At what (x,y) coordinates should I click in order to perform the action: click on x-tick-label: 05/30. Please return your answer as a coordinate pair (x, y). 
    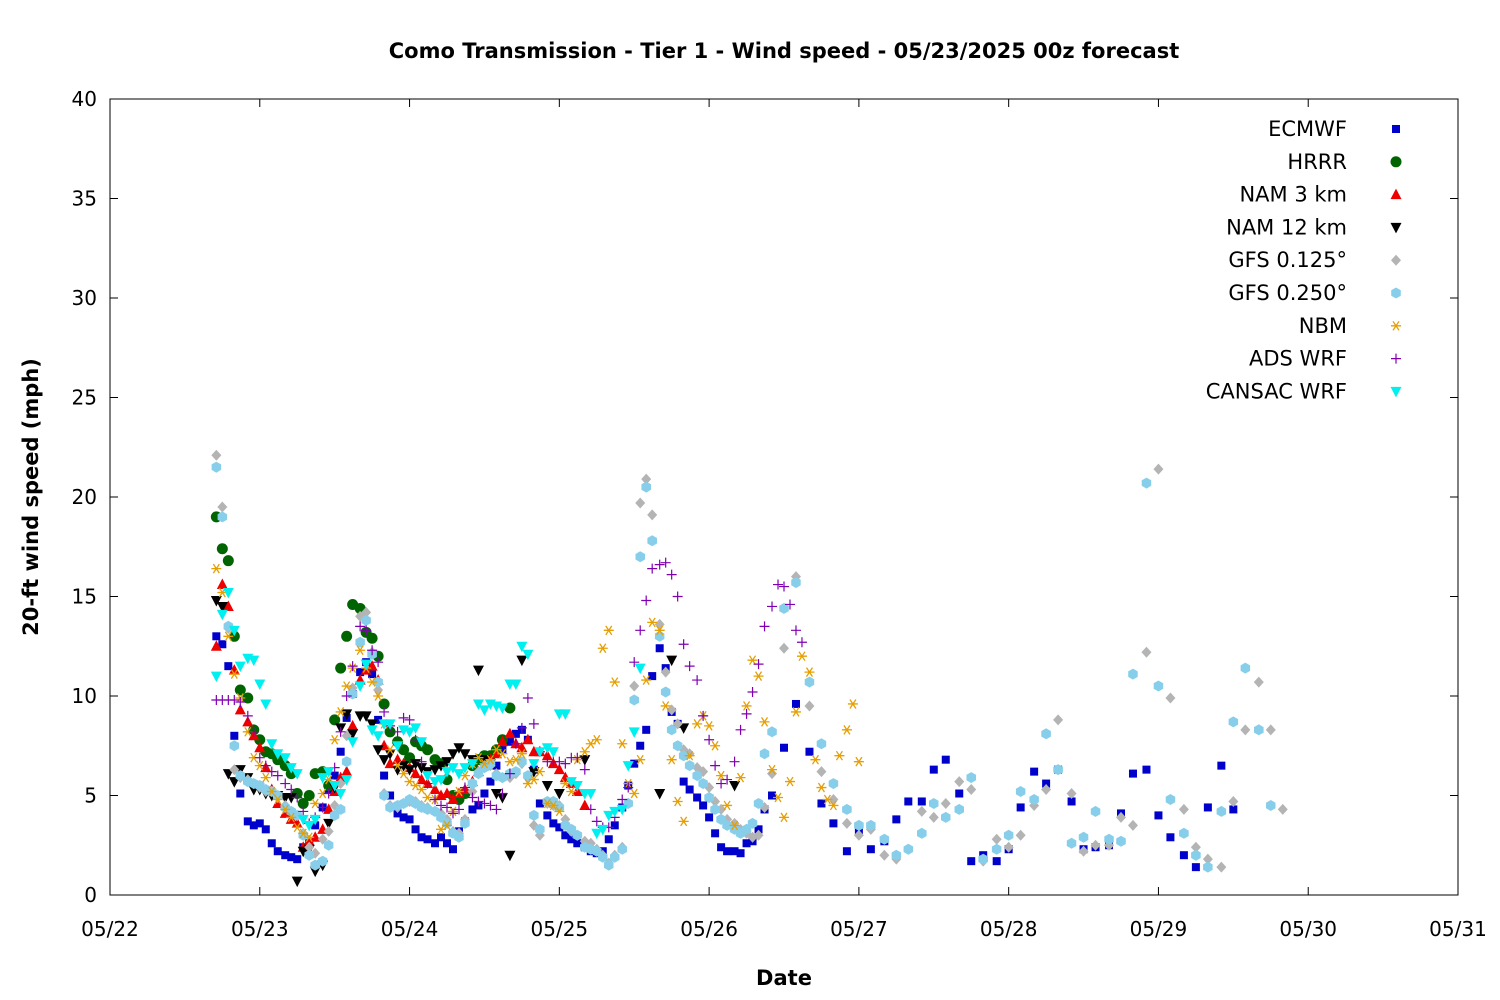
    Looking at the image, I should click on (1308, 929).